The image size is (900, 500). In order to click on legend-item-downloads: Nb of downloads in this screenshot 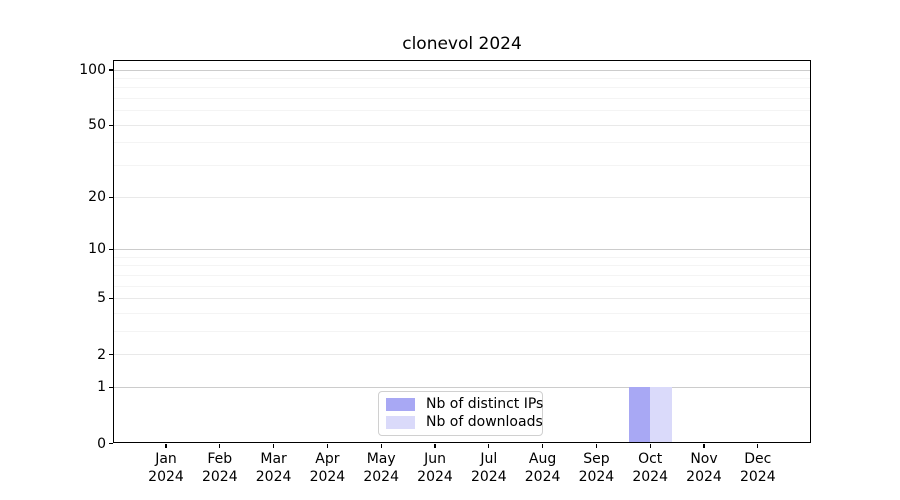, I will do `click(464, 422)`.